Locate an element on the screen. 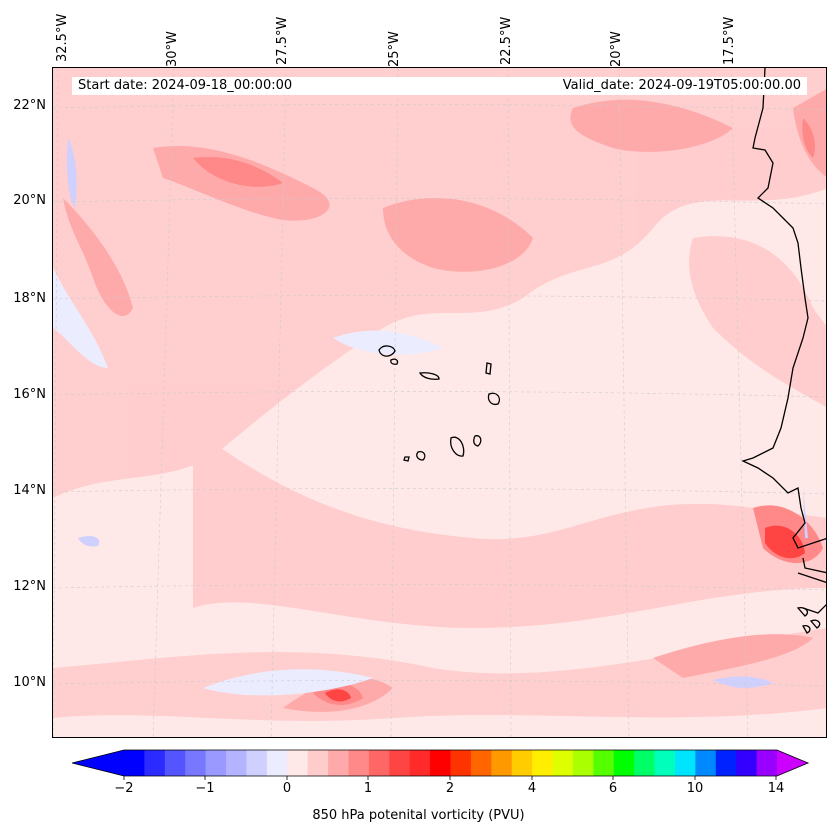 The width and height of the screenshot is (837, 836). africa-coast is located at coordinates (783, 341).